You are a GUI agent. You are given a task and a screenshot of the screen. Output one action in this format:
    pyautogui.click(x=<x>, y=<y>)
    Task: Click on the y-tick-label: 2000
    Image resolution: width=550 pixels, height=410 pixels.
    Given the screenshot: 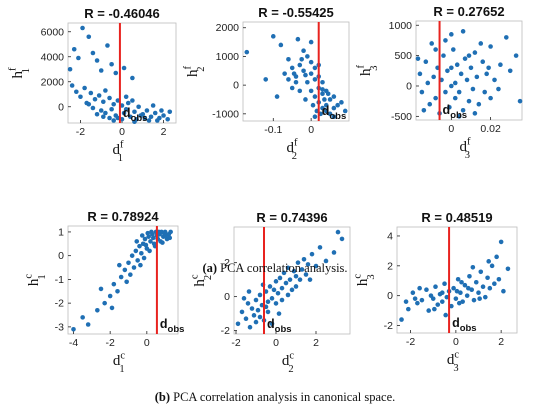 What is the action you would take?
    pyautogui.click(x=53, y=82)
    